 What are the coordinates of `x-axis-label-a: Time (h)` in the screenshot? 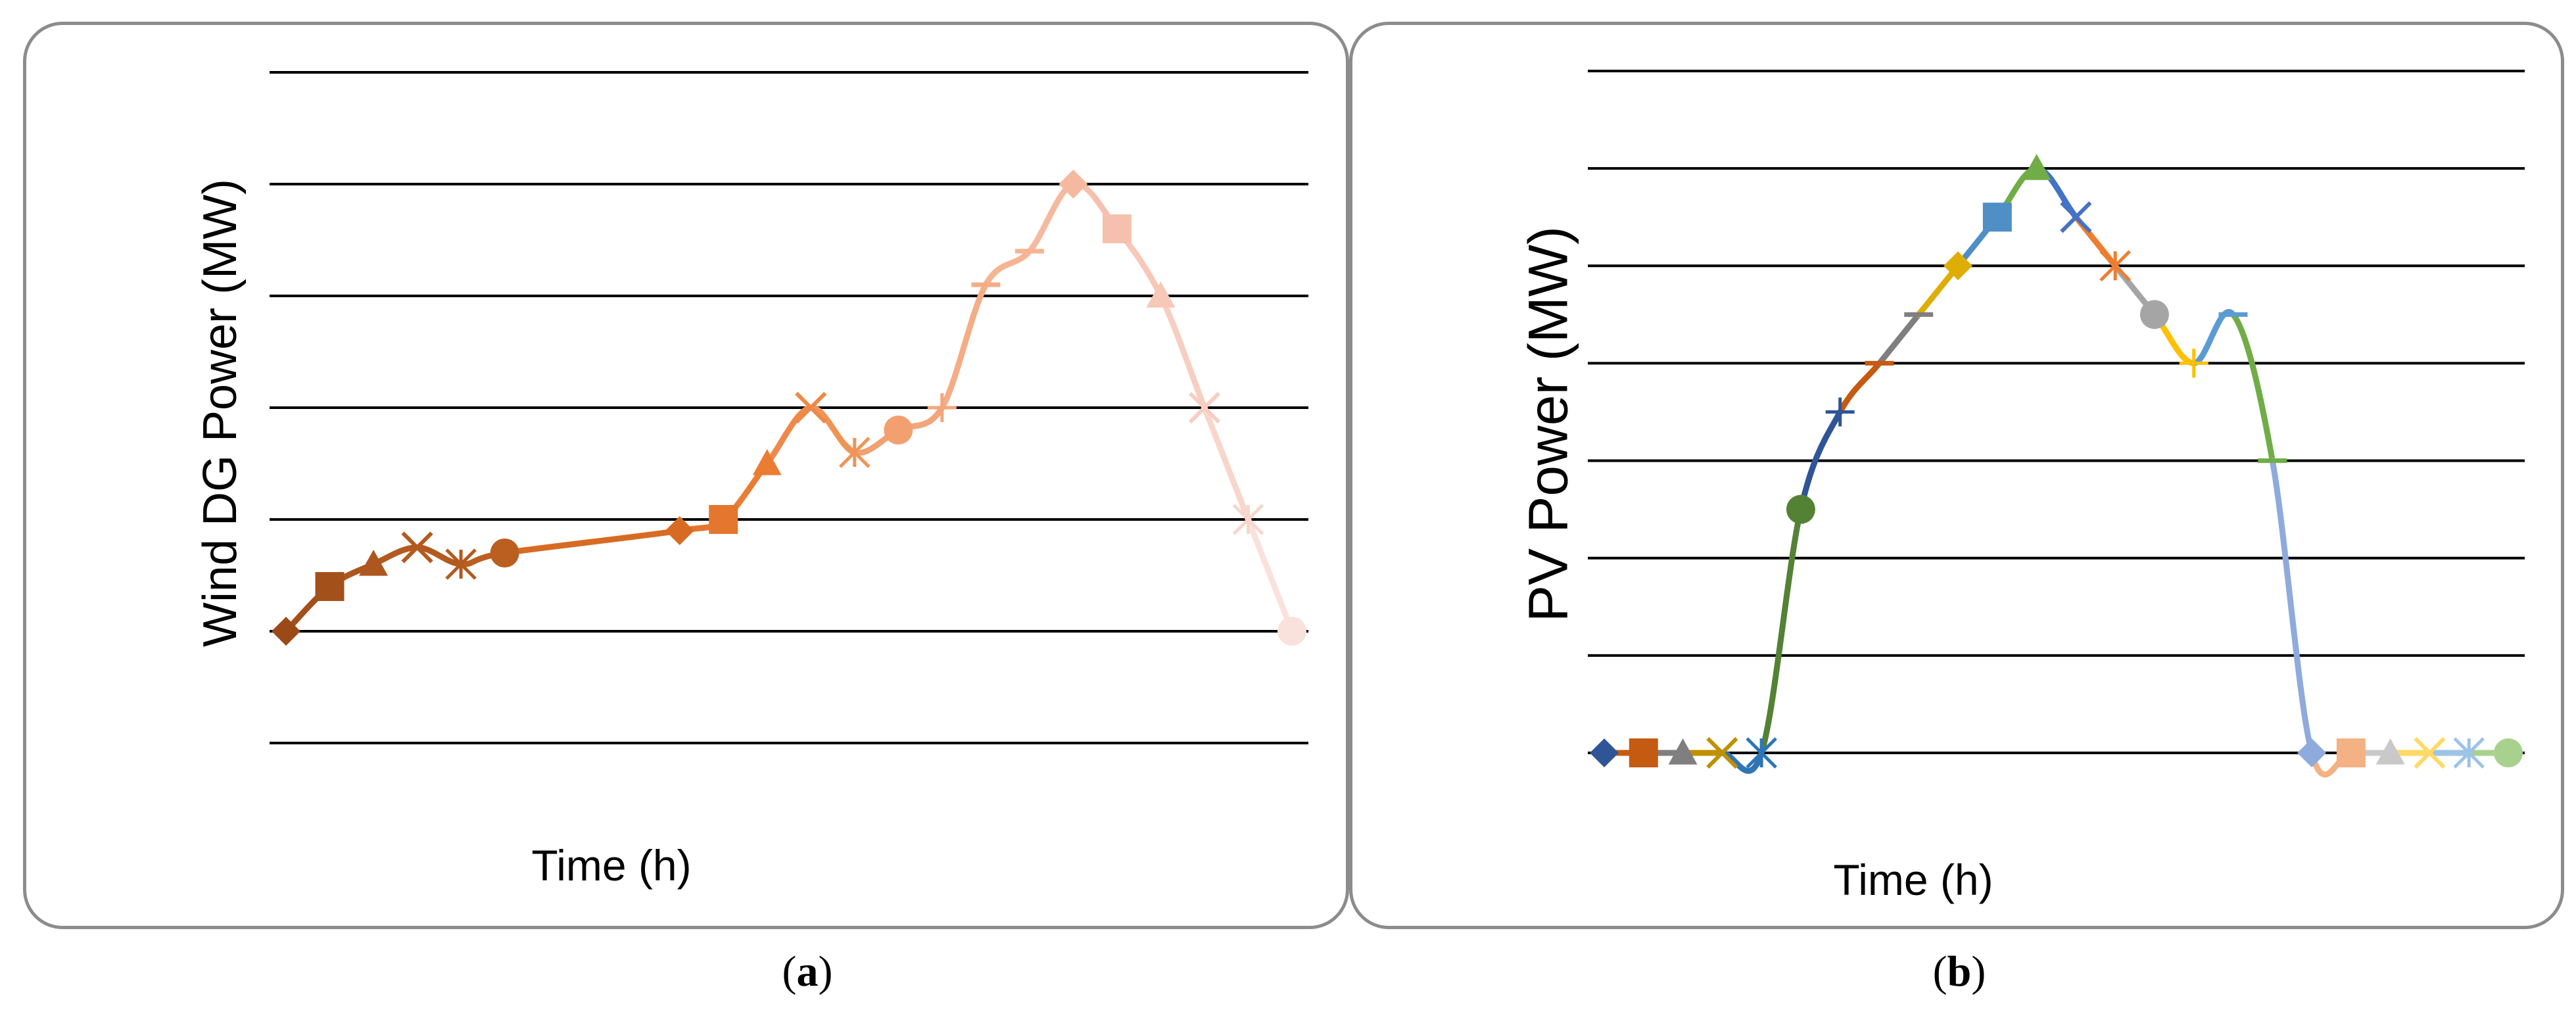 It's located at (612, 865).